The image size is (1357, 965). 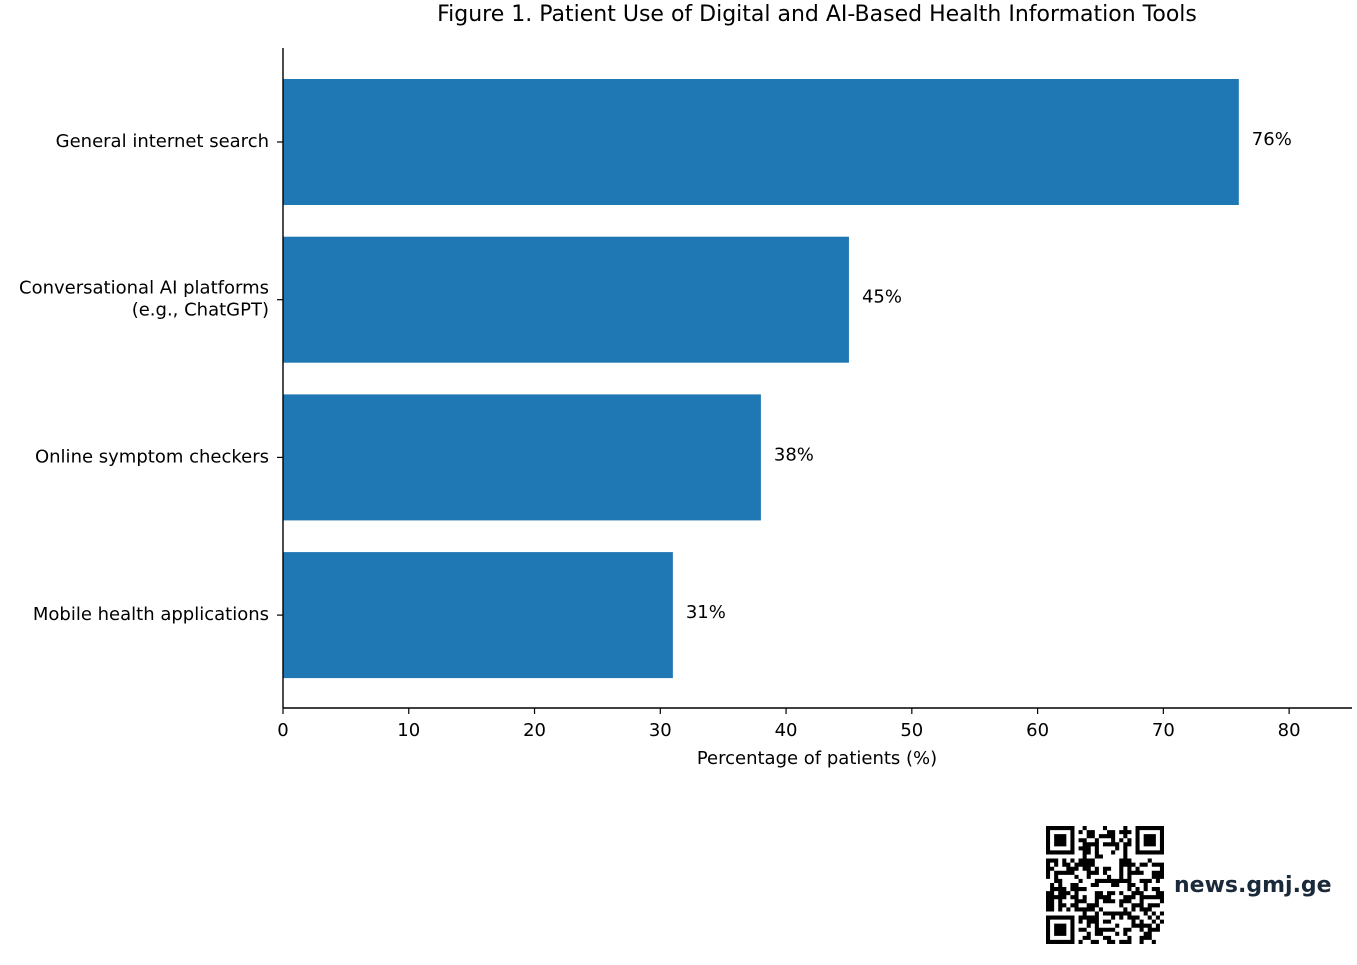 I want to click on data-label-1: 45%, so click(x=882, y=297).